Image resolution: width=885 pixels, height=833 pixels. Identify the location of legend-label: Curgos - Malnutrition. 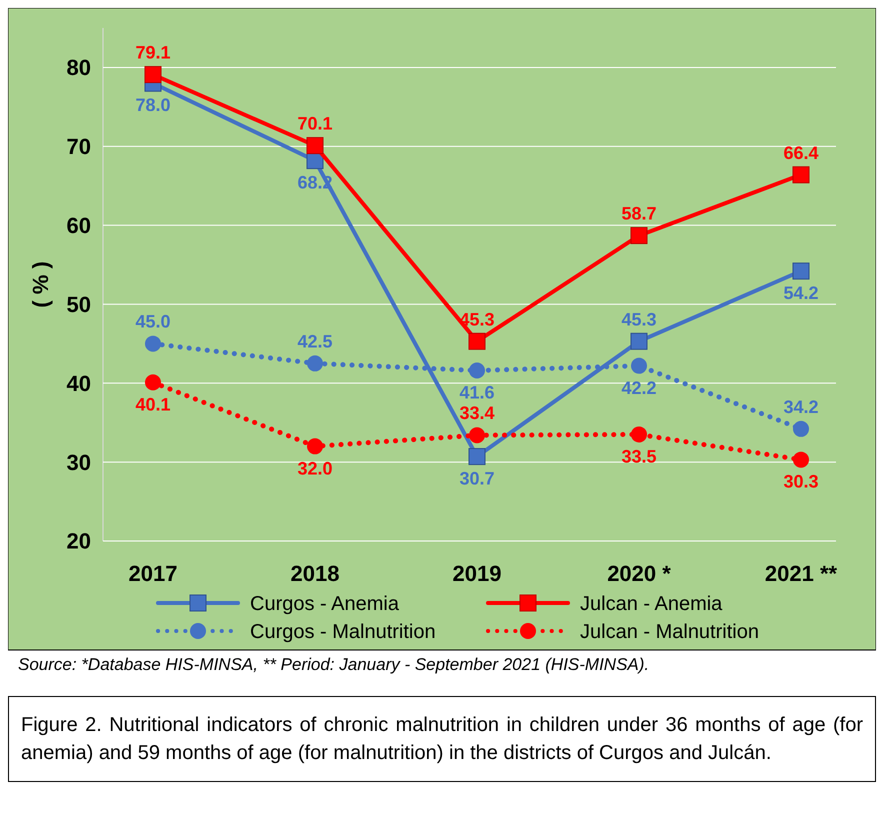
(343, 632).